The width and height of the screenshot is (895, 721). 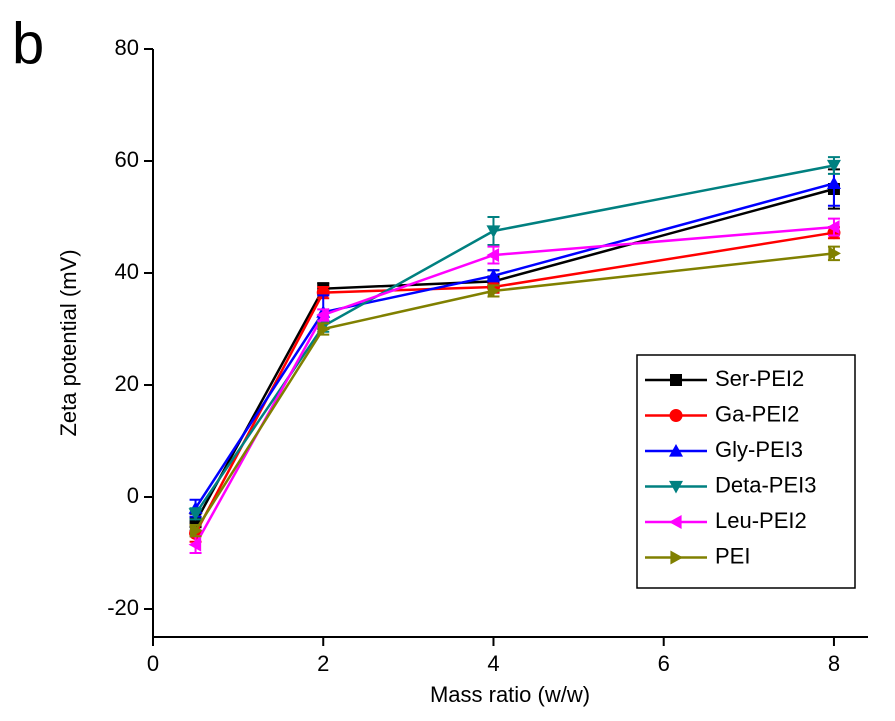 I want to click on legend-box, so click(x=746, y=471).